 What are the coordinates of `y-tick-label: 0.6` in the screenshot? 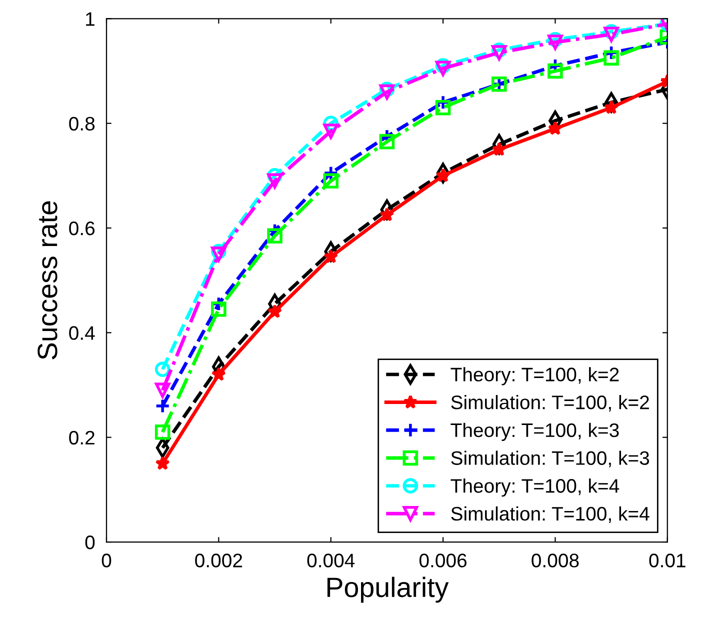 It's located at (82, 228).